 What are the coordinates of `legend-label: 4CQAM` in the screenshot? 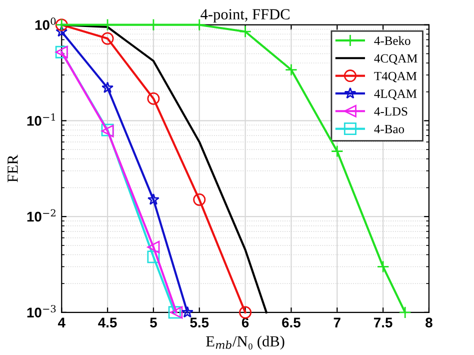 It's located at (396, 59).